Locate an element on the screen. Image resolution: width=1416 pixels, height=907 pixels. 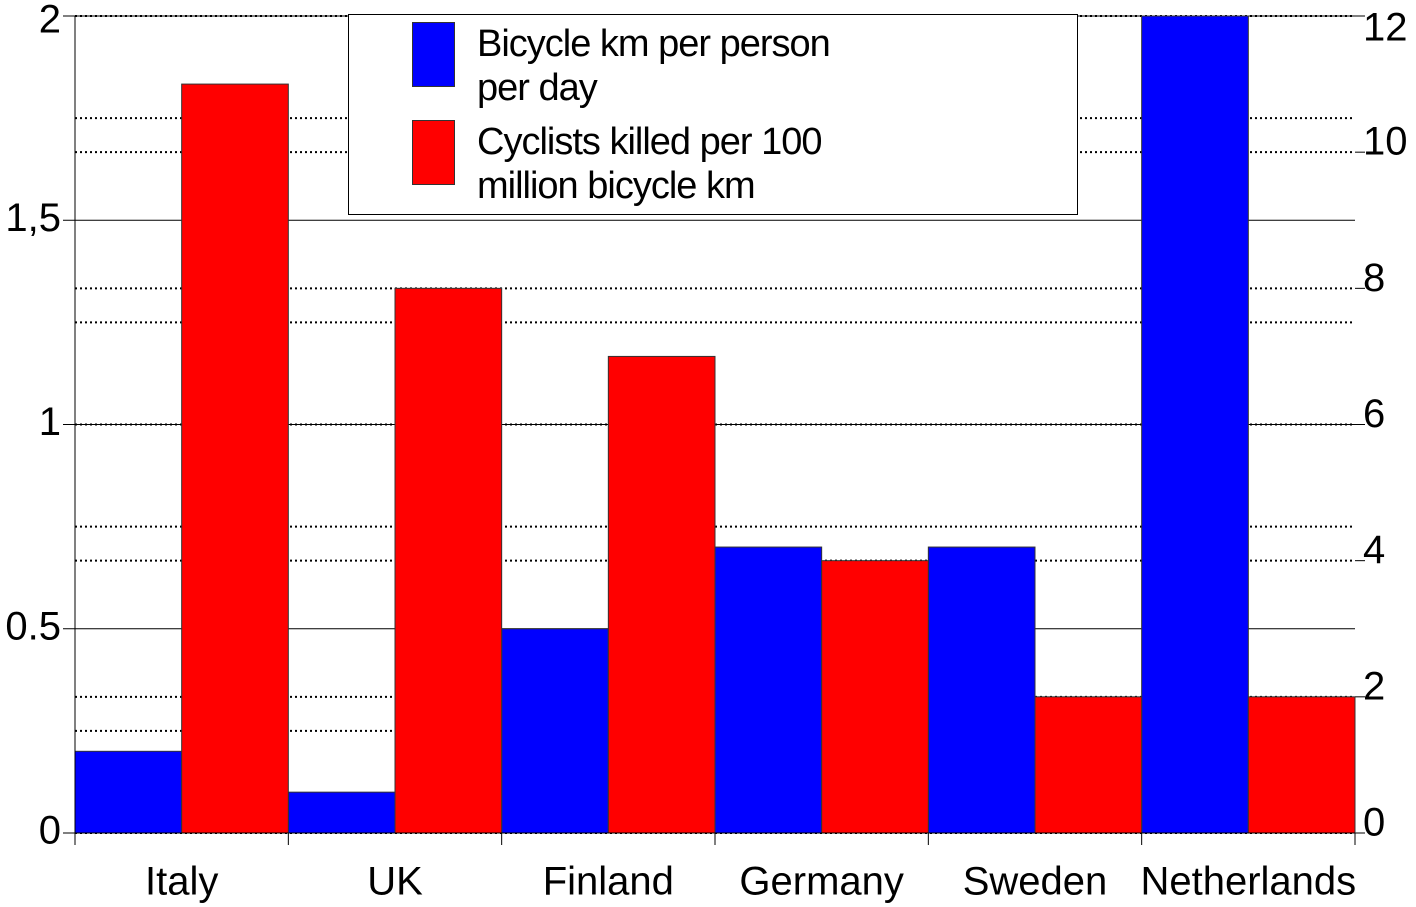
x-tick-label: Netherlands is located at coordinates (1248, 882).